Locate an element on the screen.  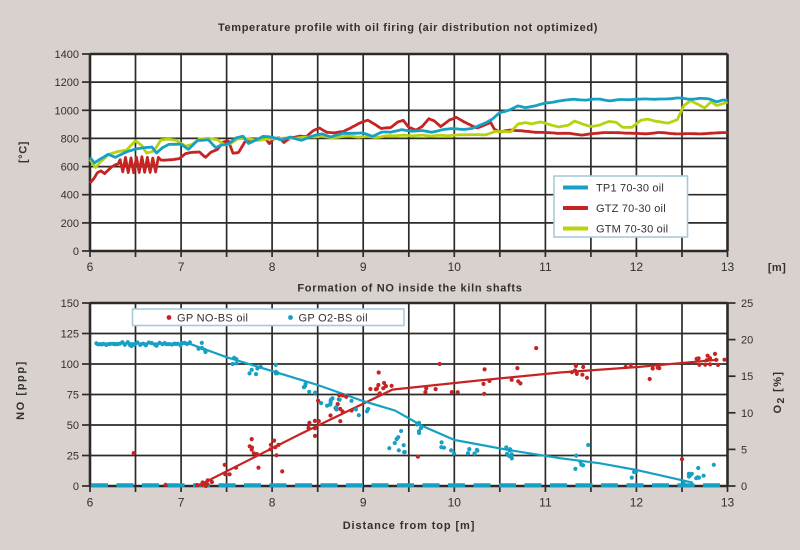
svg-text: [°C] is located at coordinates (24, 152).